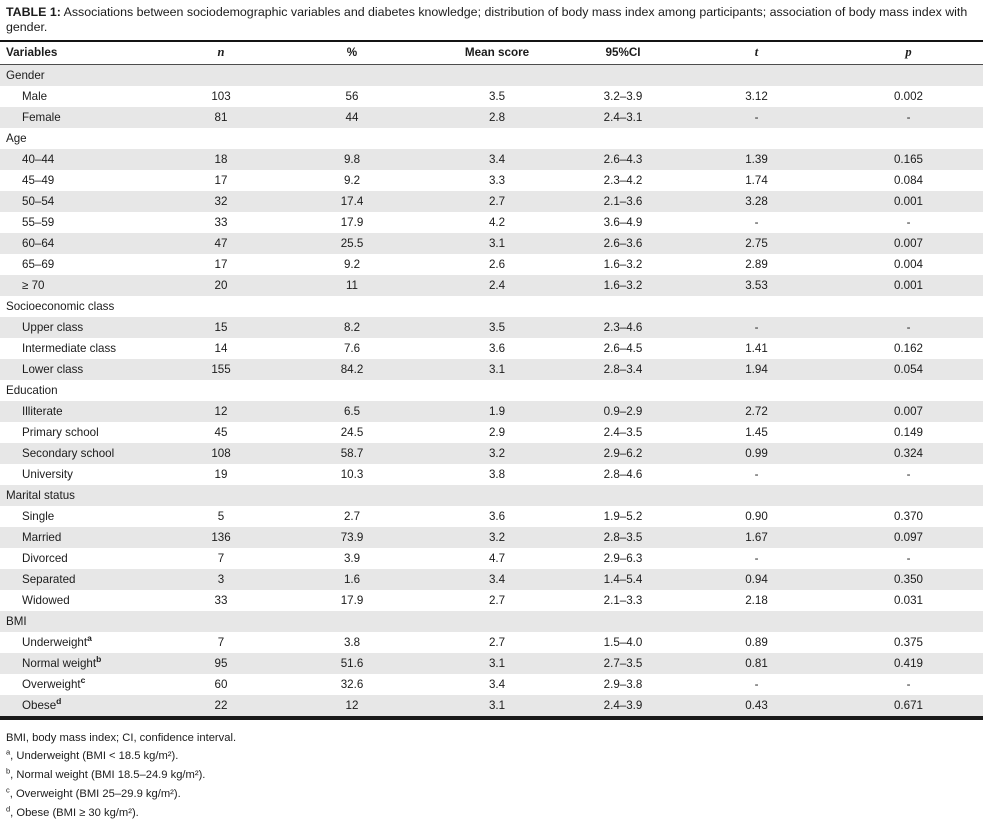 This screenshot has width=983, height=821. I want to click on cell-ci: 2.3–4.2, so click(623, 180).